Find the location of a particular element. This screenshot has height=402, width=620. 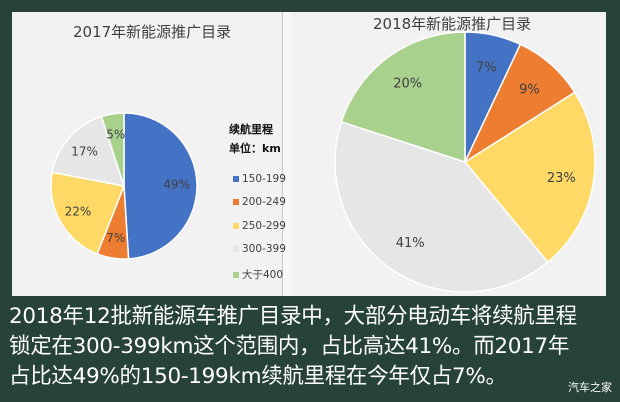

legend-swatch-yellow is located at coordinates (236, 226).